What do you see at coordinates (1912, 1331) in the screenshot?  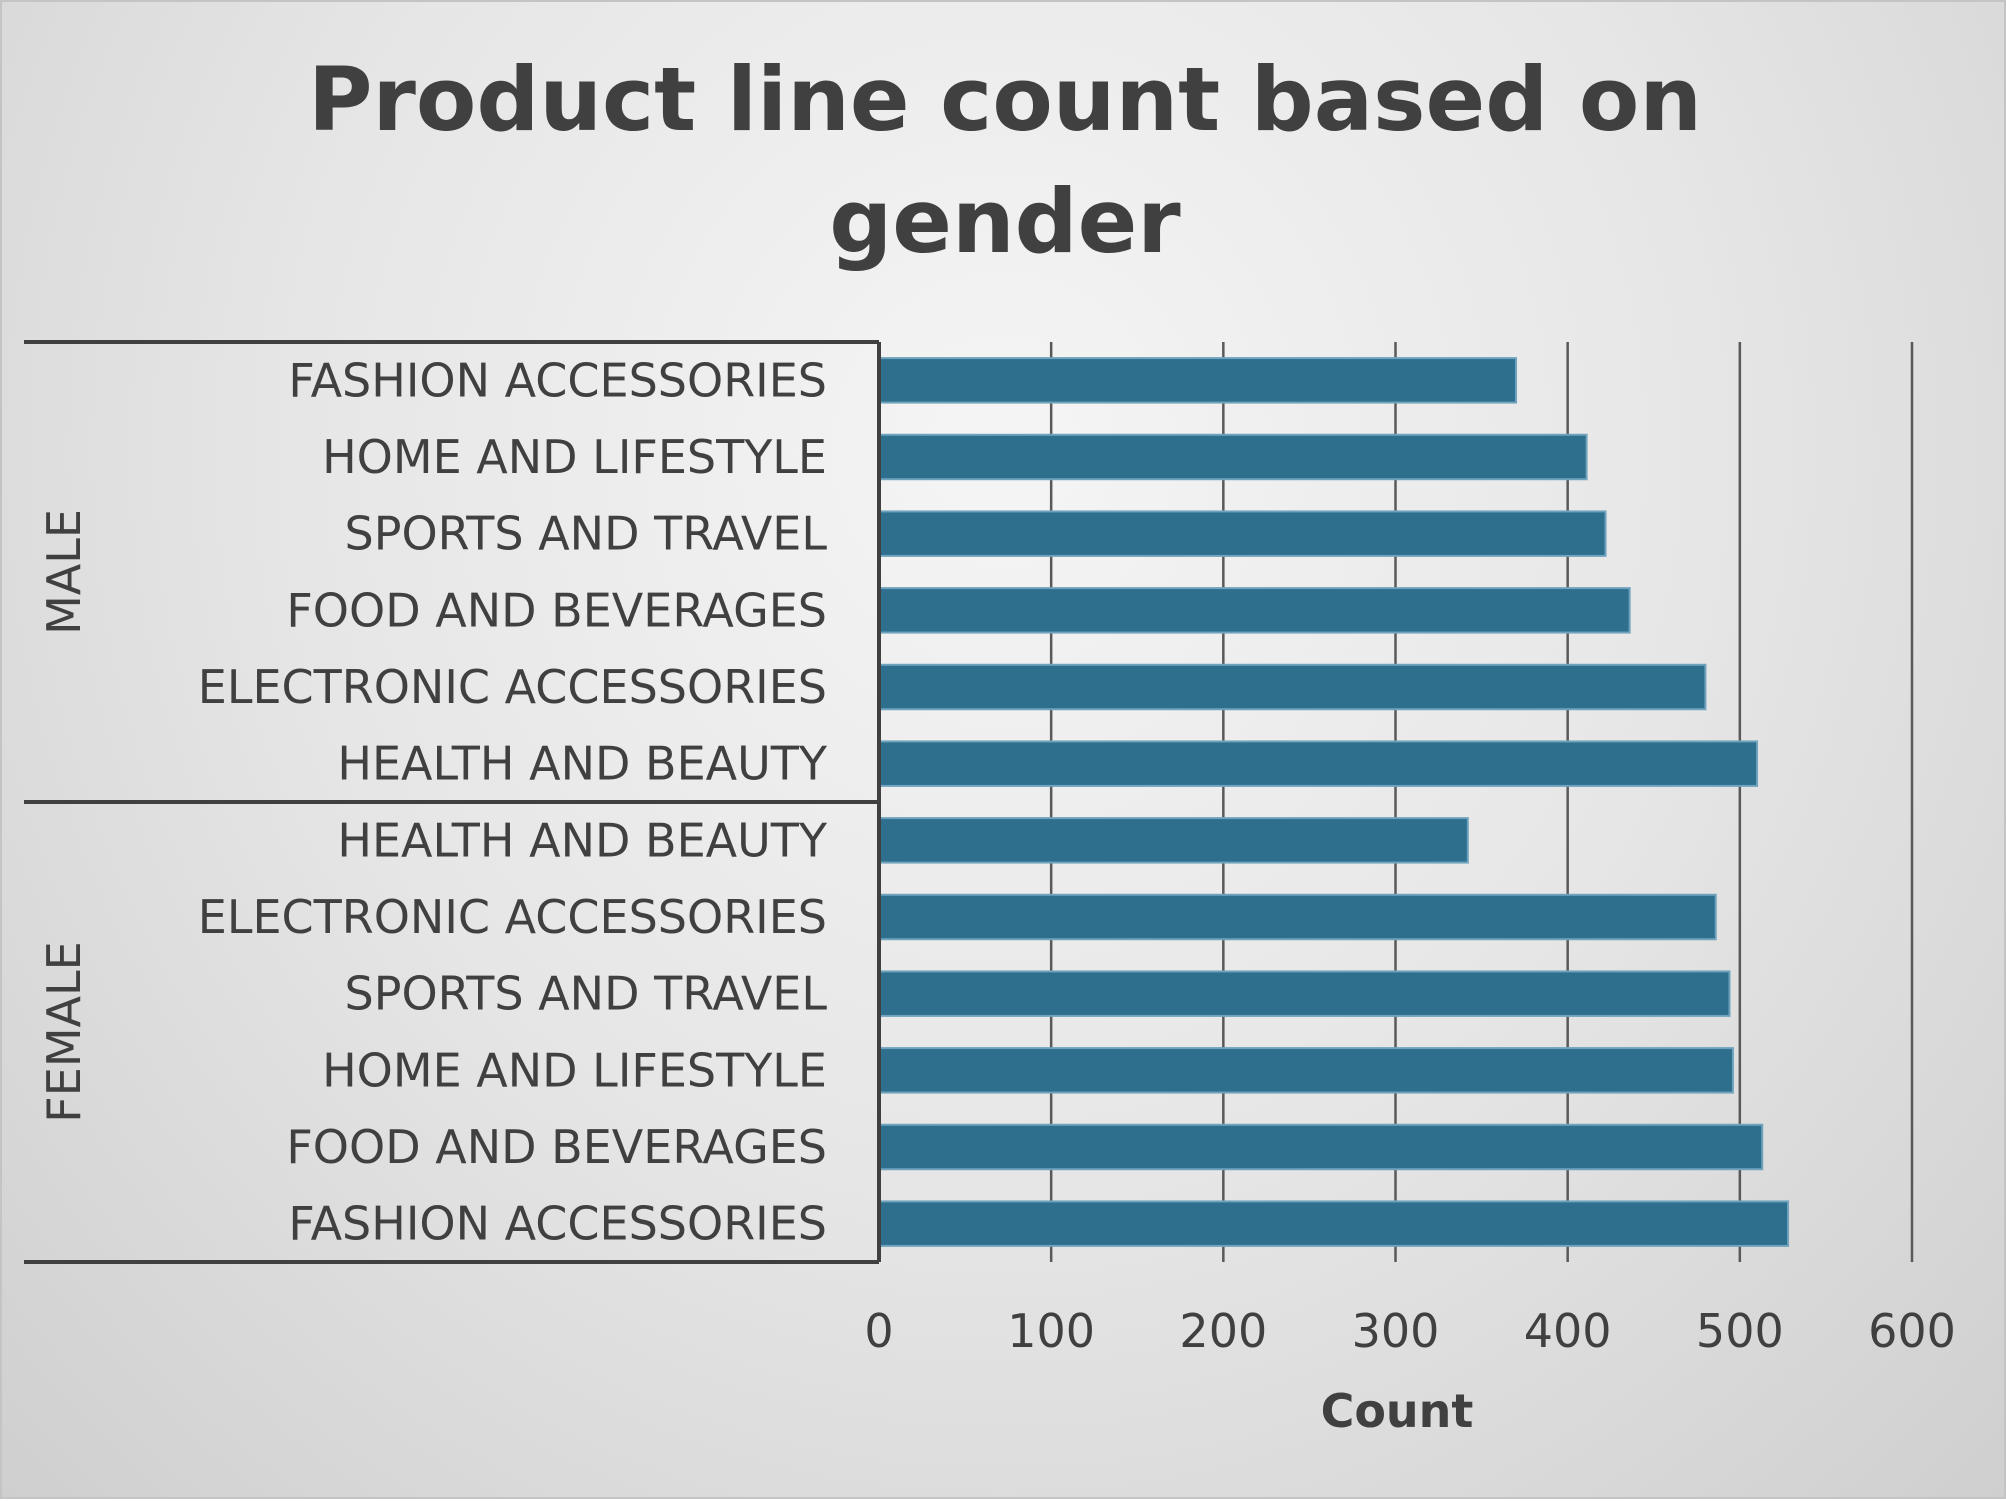 I see `x-tick-label: 600` at bounding box center [1912, 1331].